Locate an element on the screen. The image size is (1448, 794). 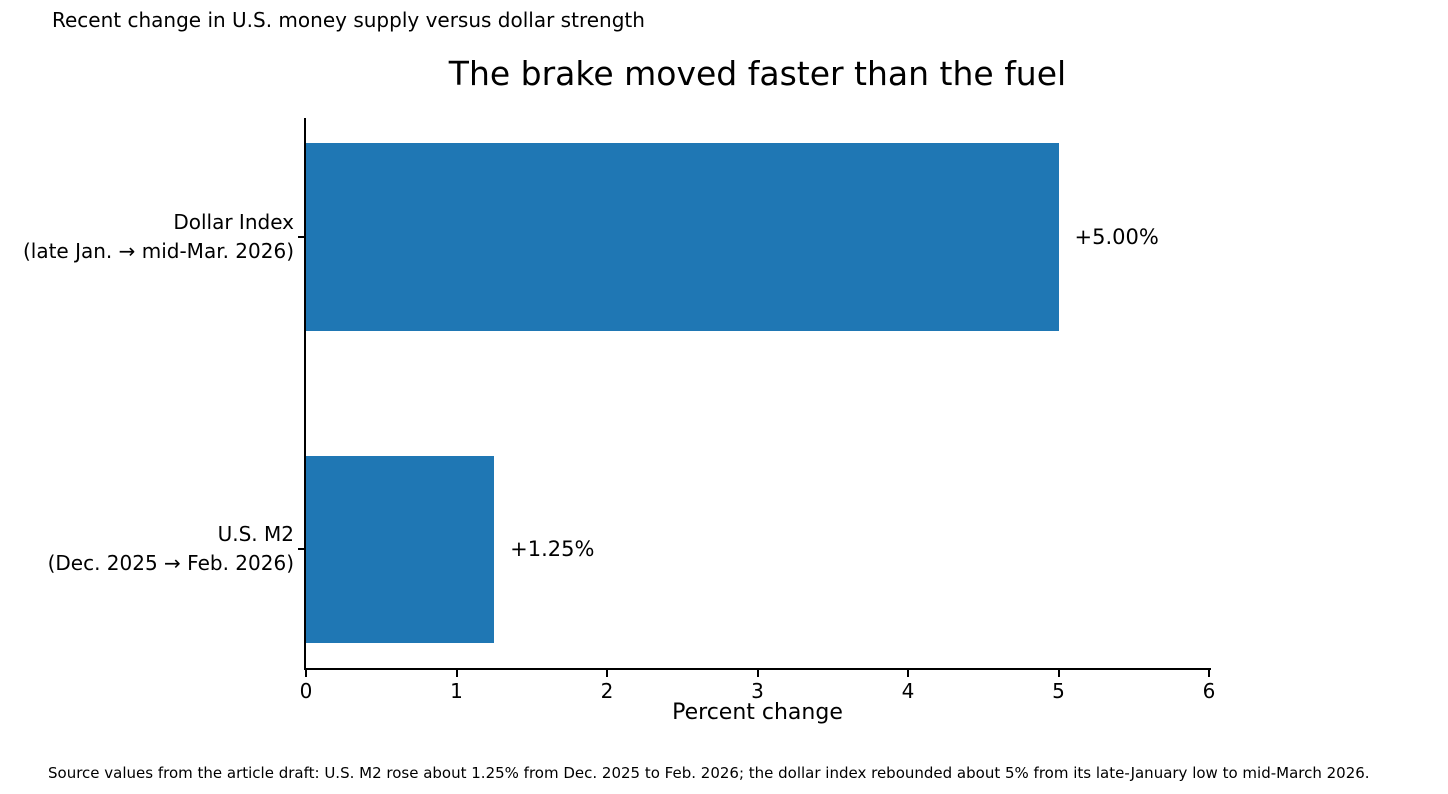
x-tick-label: 6 is located at coordinates (1209, 691).